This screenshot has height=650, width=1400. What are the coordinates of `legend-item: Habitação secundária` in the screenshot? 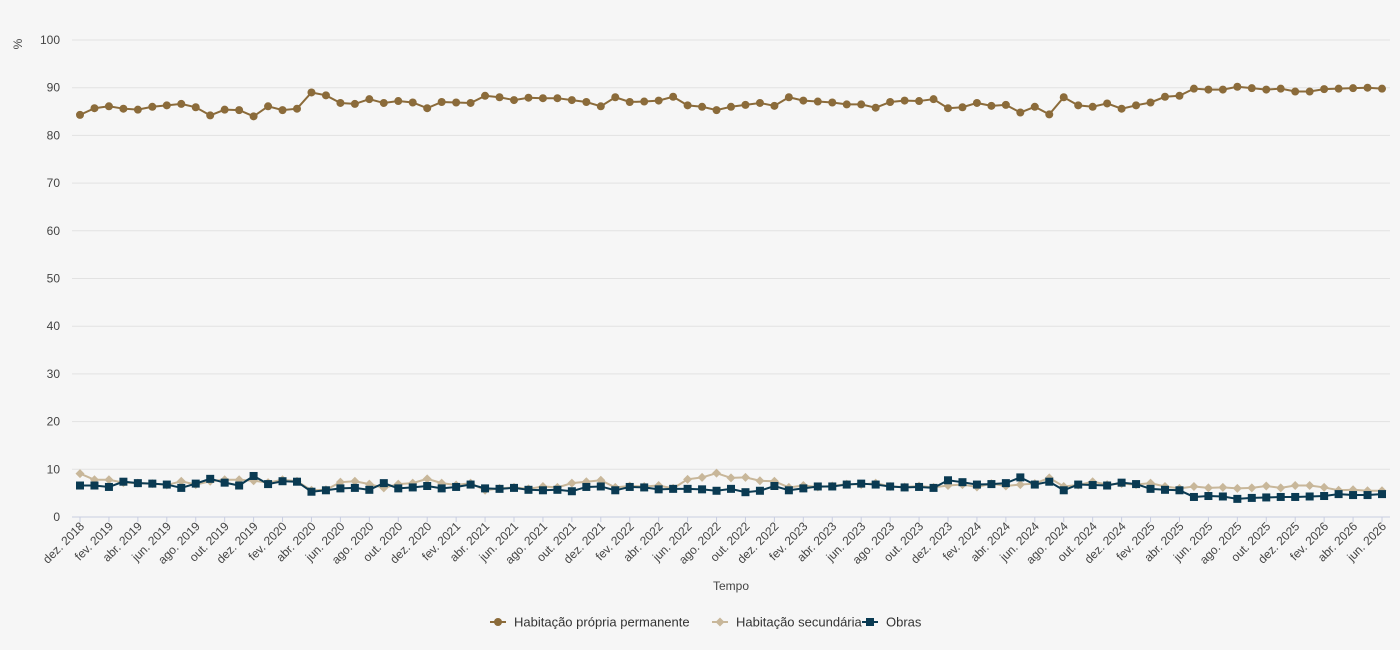 It's located at (787, 622).